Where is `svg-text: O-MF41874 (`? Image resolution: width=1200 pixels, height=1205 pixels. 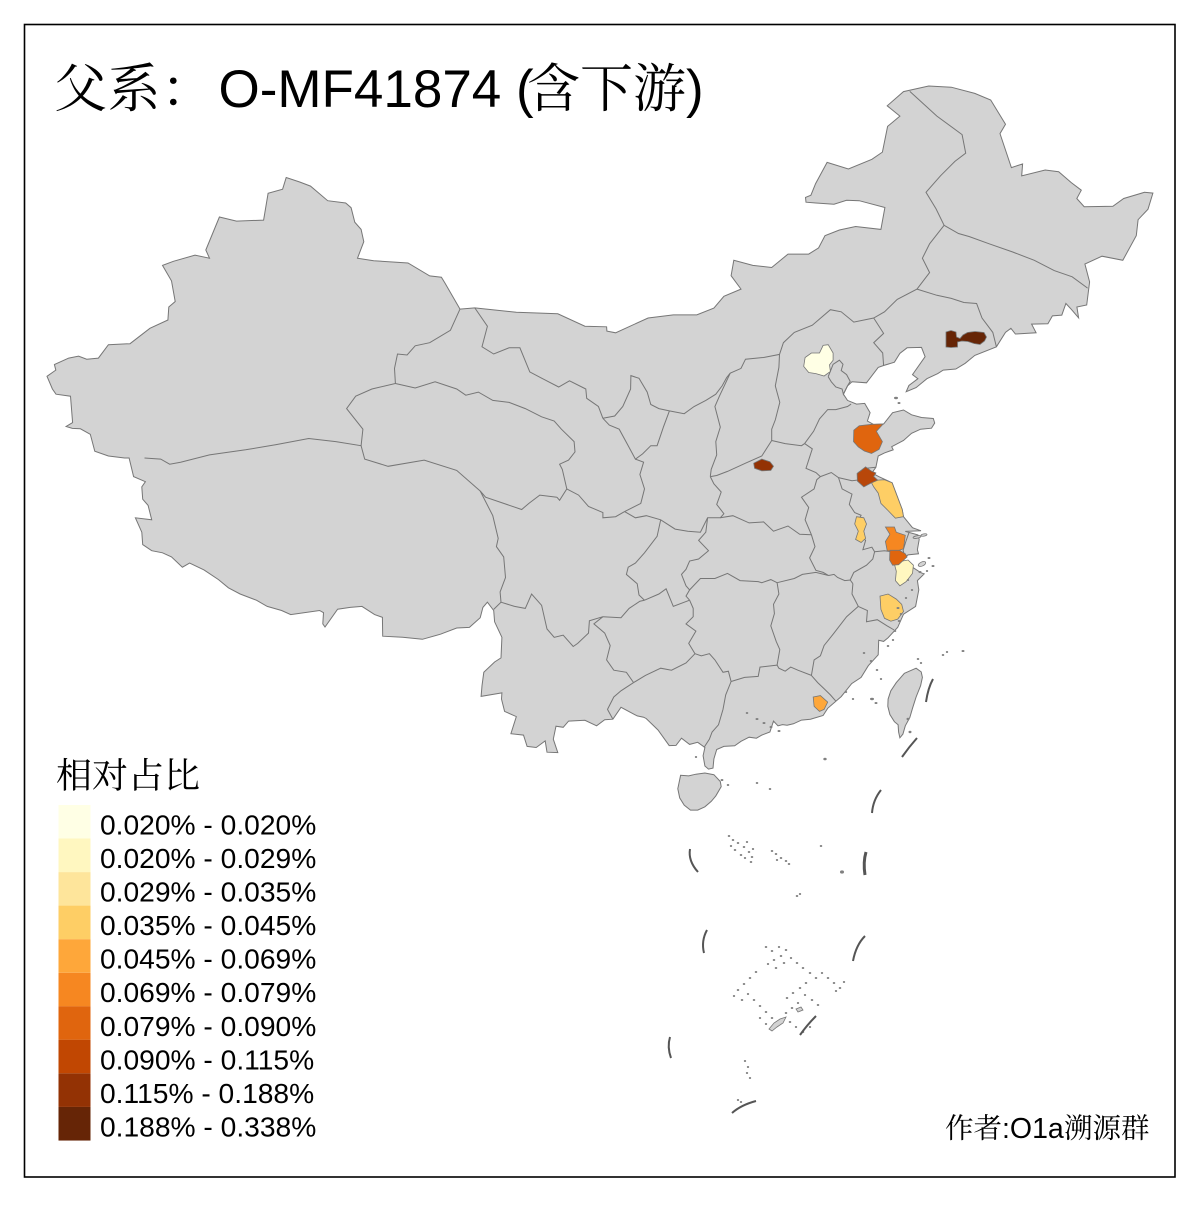
svg-text: O-MF41874 ( is located at coordinates (377, 89).